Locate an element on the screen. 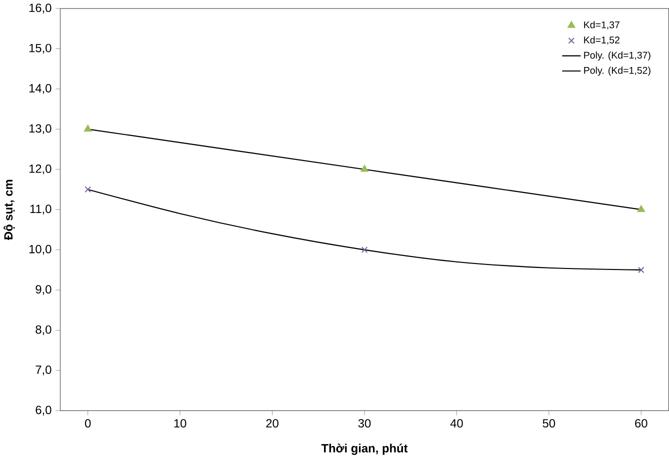 This screenshot has width=669, height=458. y-tick-label: 15,0 is located at coordinates (40, 49).